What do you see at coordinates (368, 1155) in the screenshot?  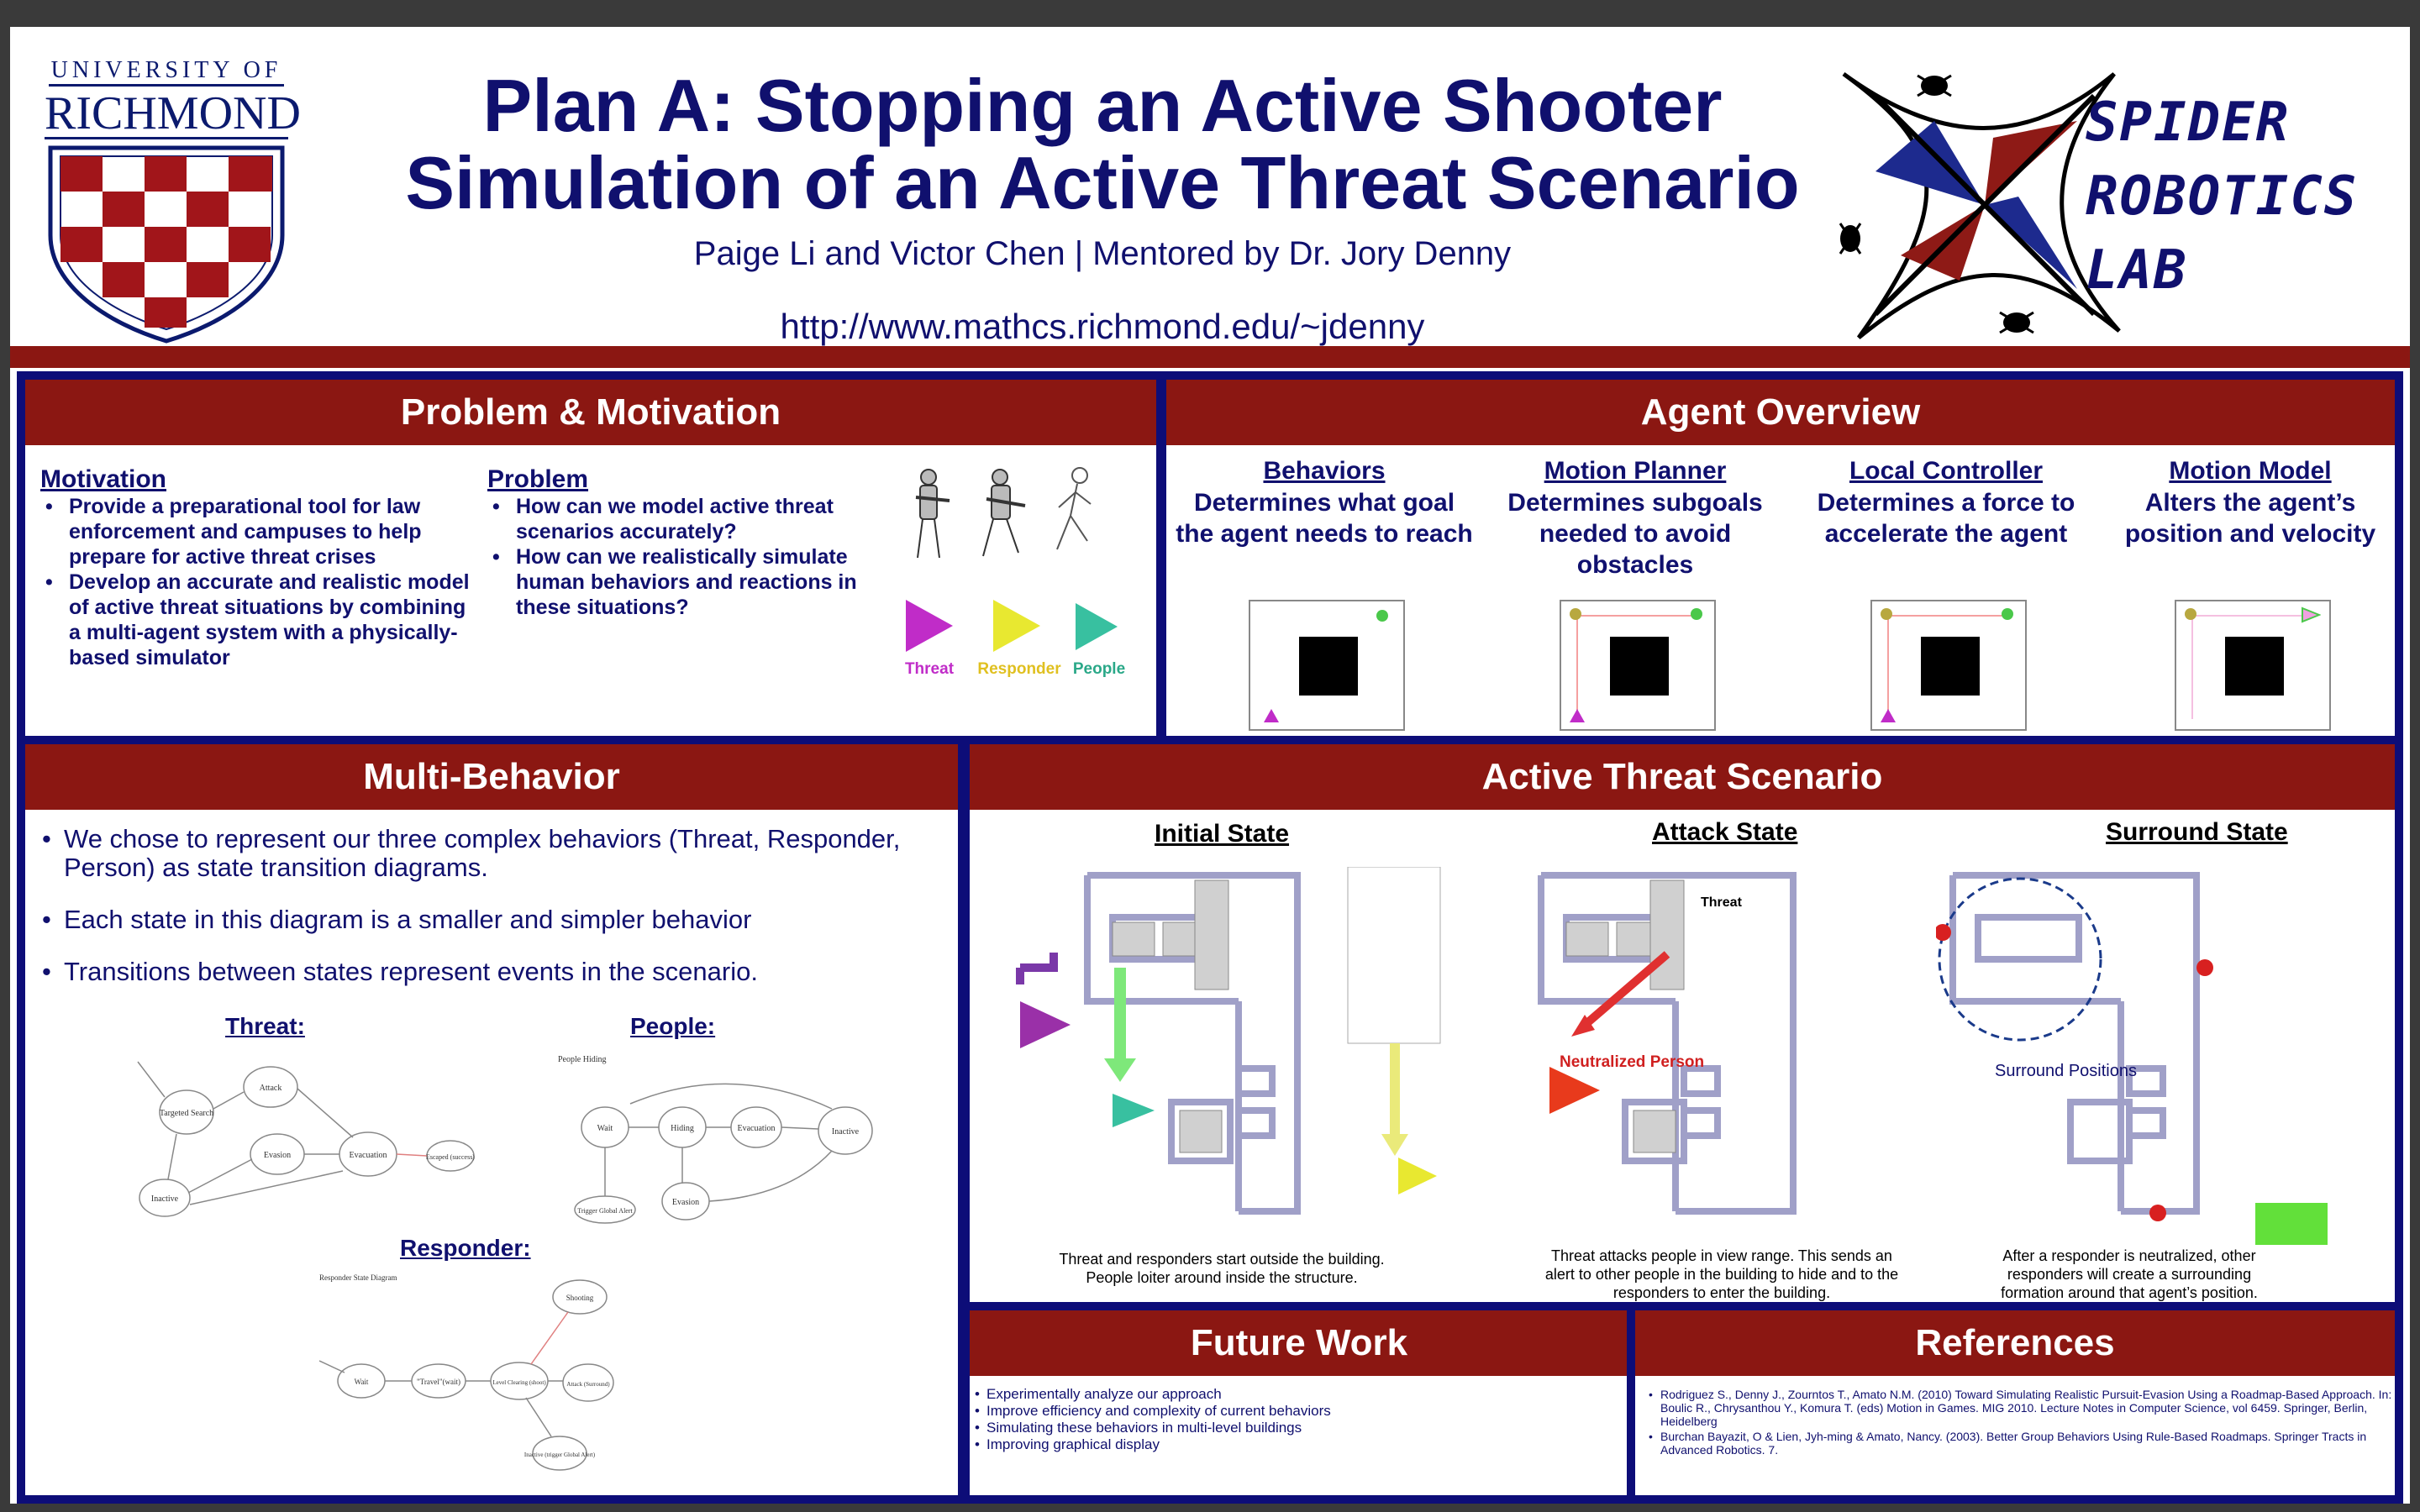 I see `threat-node-label: Evacuation` at bounding box center [368, 1155].